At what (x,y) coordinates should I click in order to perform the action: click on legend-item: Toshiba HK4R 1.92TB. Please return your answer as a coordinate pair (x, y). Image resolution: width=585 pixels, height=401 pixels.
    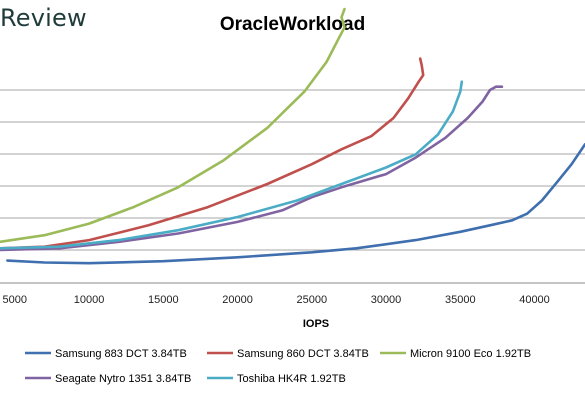
    Looking at the image, I should click on (276, 379).